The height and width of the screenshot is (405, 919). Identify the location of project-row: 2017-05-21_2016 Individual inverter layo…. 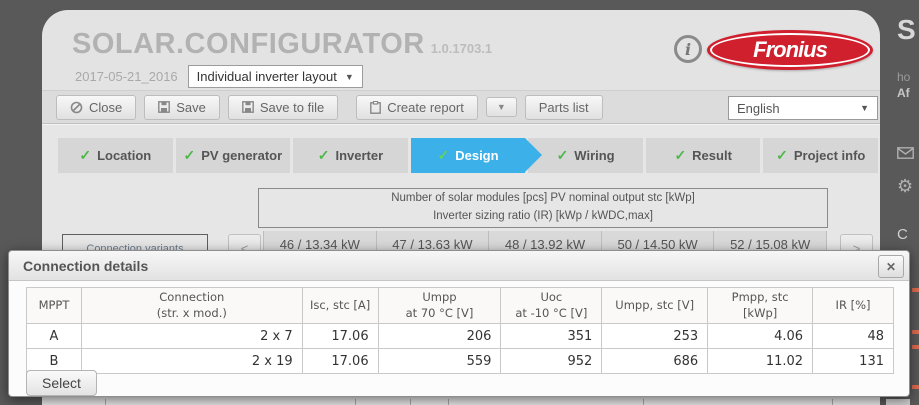
(219, 76).